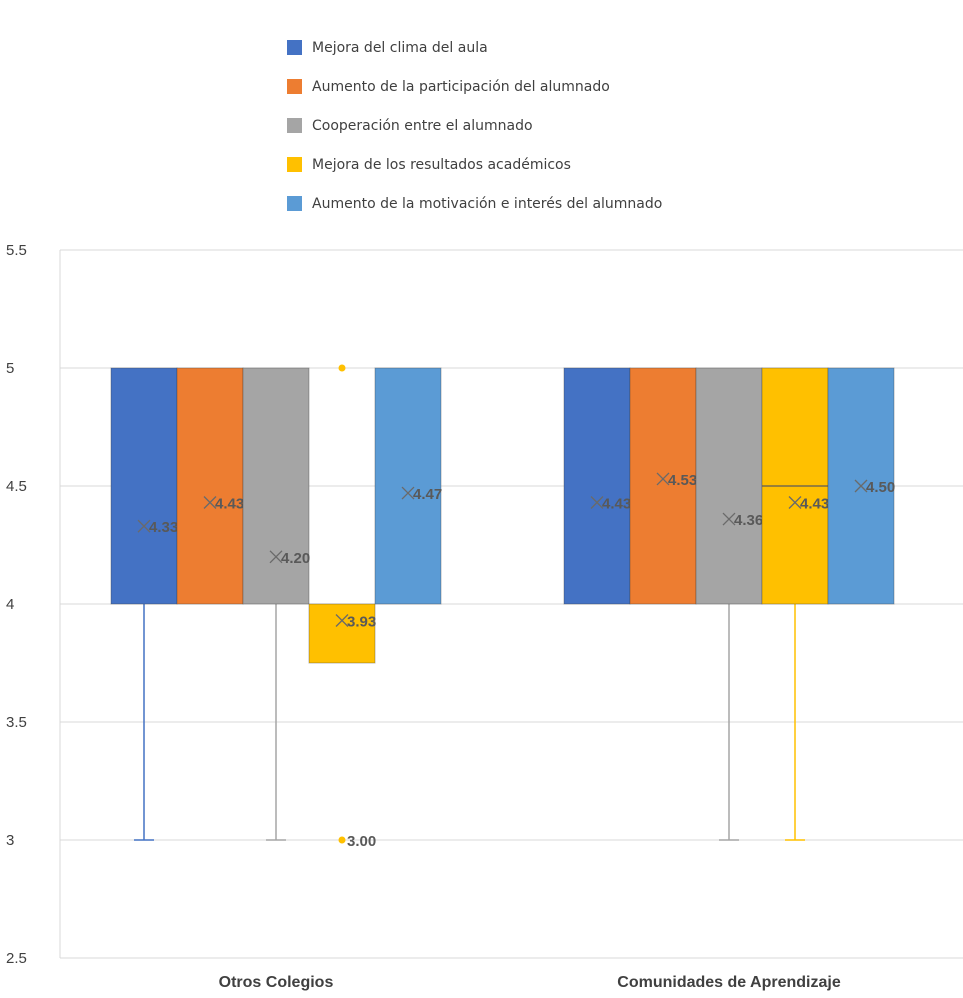  I want to click on x-category-label: Otros Colegios, so click(276, 982).